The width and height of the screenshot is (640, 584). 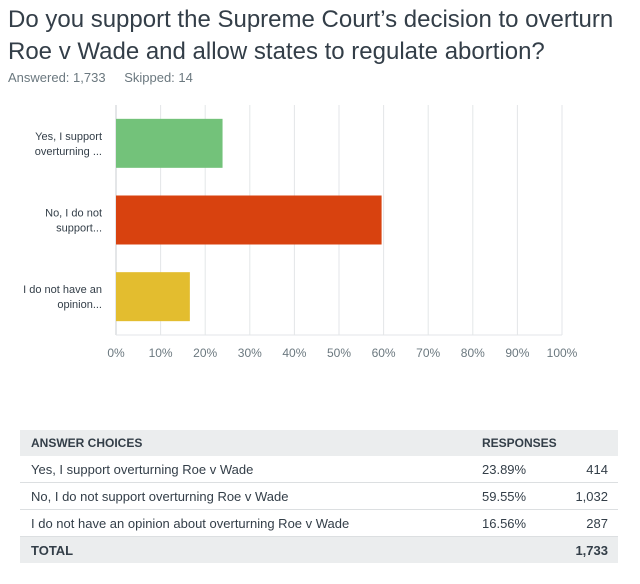 What do you see at coordinates (116, 353) in the screenshot?
I see `x-tick-label: 0%` at bounding box center [116, 353].